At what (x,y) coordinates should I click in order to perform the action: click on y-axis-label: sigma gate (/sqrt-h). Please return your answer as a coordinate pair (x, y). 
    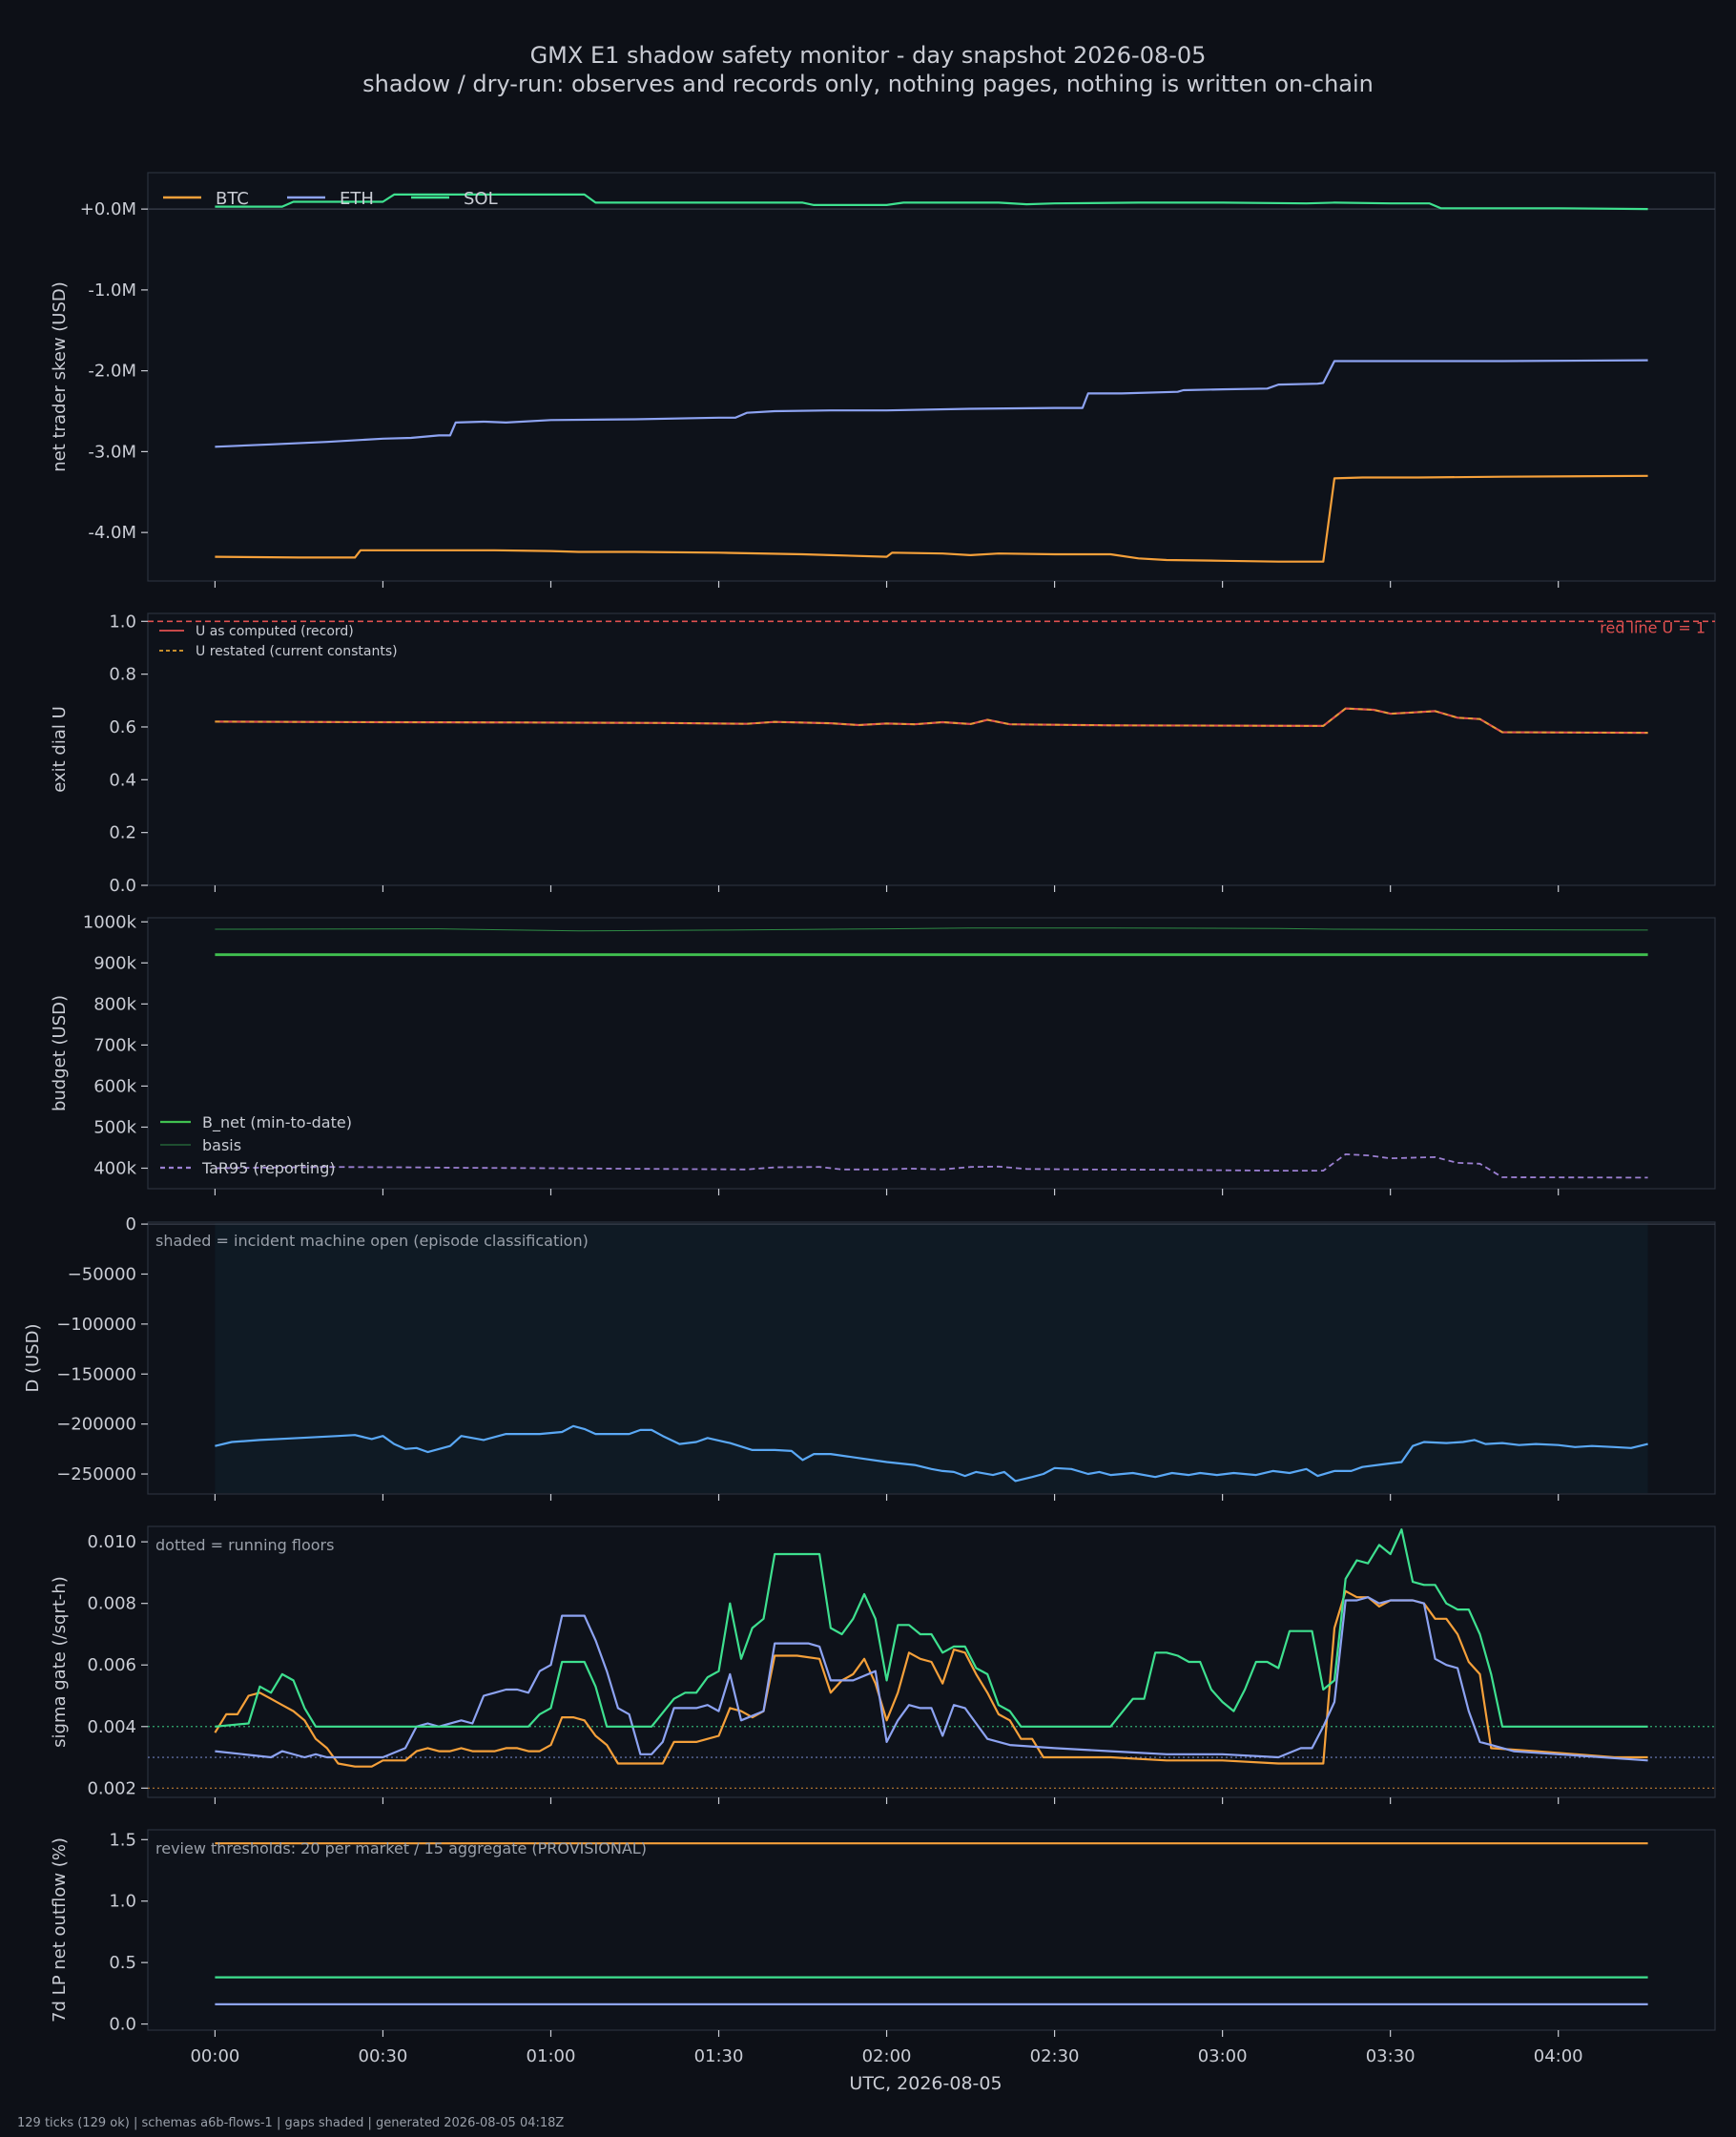
    Looking at the image, I should click on (60, 1662).